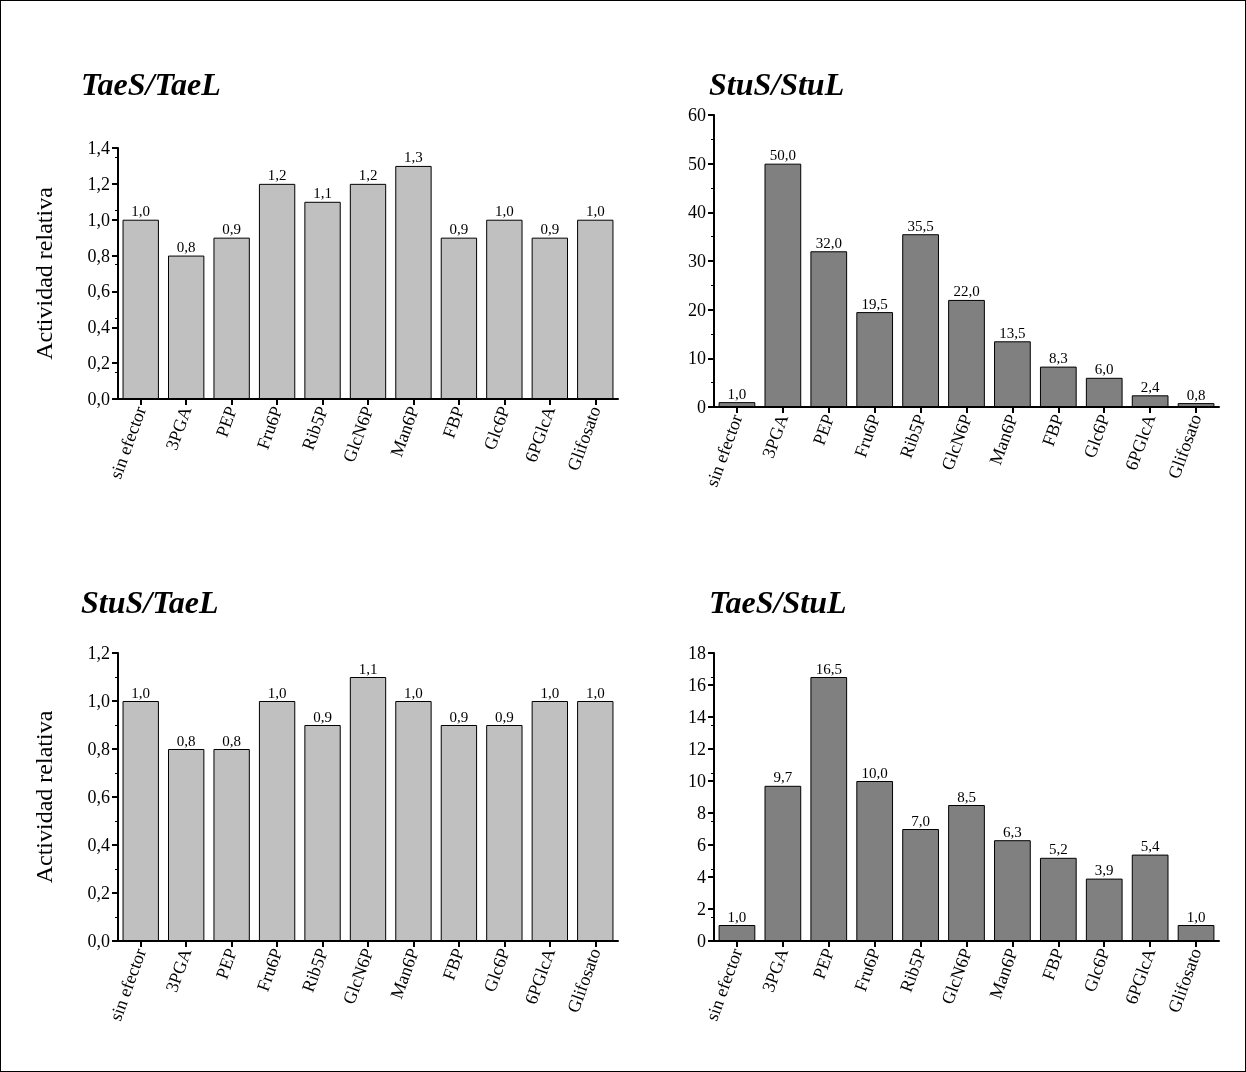  What do you see at coordinates (783, 777) in the screenshot?
I see `data-label: 9,7` at bounding box center [783, 777].